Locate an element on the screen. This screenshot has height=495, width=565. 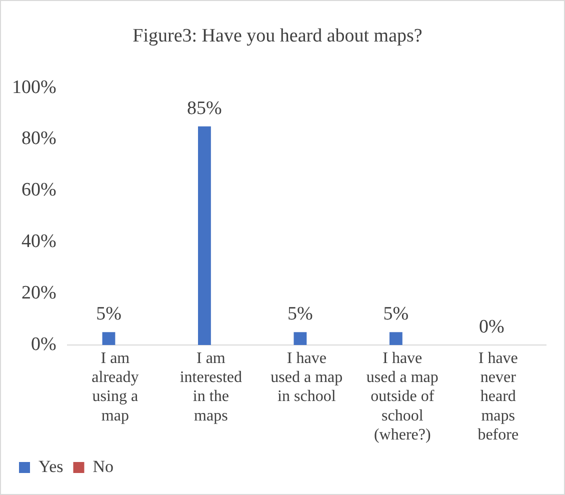
data-label: 0% is located at coordinates (492, 327).